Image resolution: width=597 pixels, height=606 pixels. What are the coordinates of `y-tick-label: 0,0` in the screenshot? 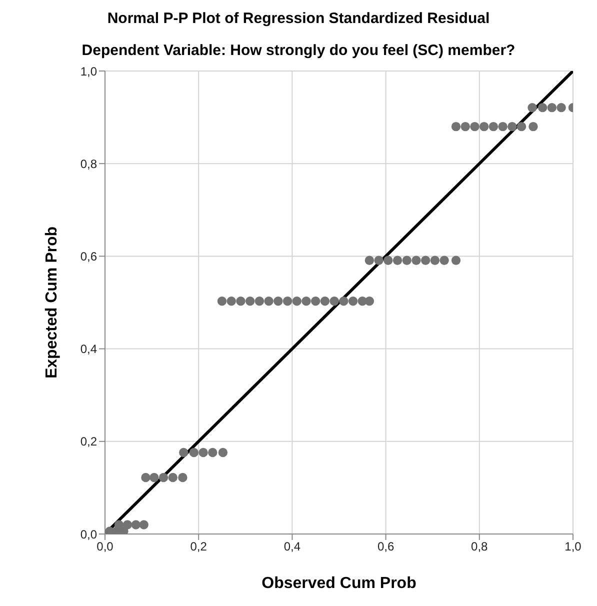 It's located at (89, 534).